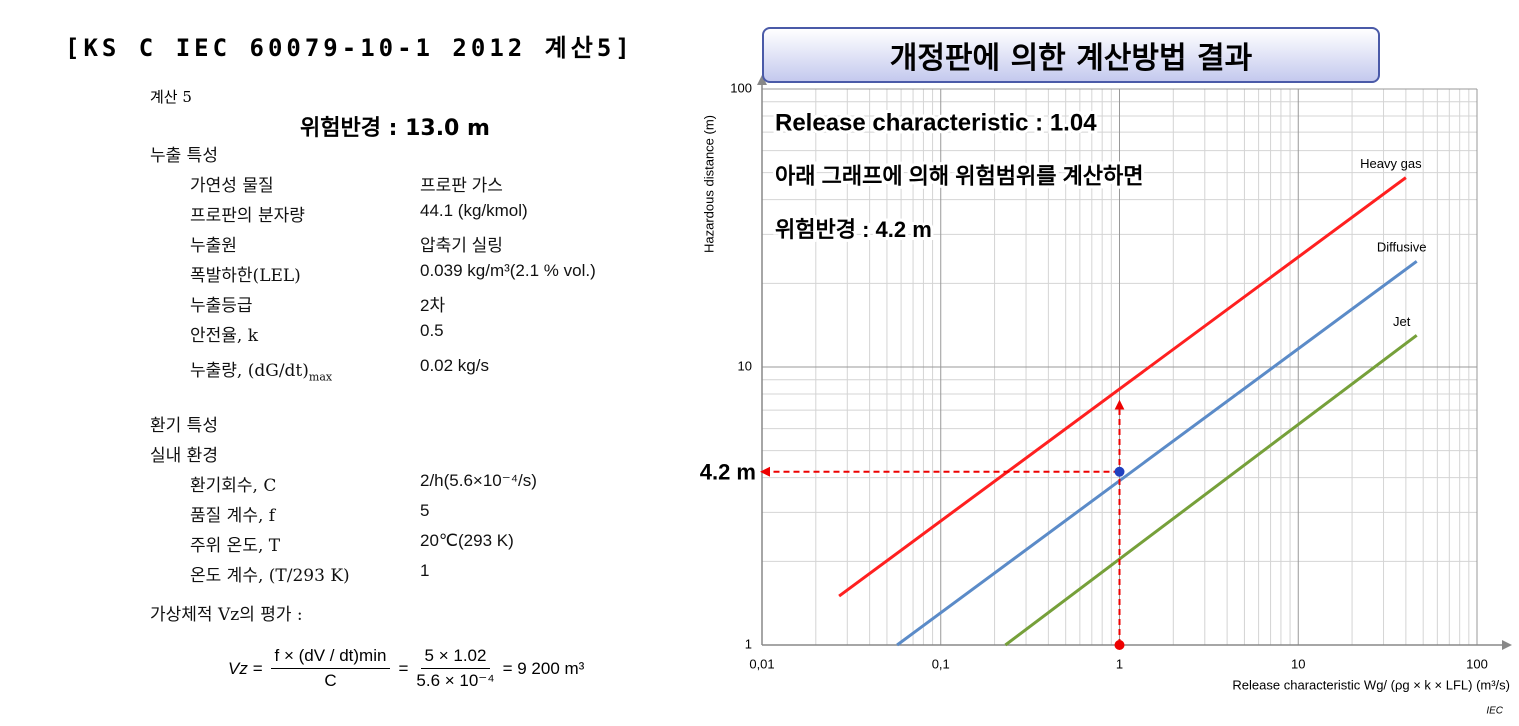  I want to click on label-text: 누출등급, so click(221, 306).